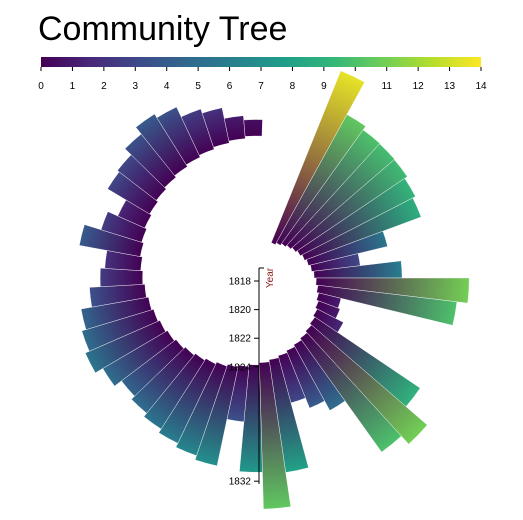 The width and height of the screenshot is (523, 520). What do you see at coordinates (136, 86) in the screenshot?
I see `colorbar-tick-label: 3` at bounding box center [136, 86].